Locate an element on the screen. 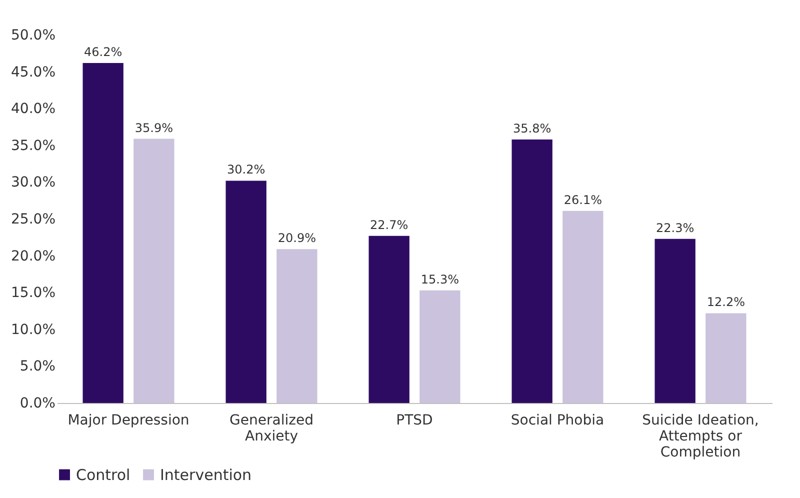 The height and width of the screenshot is (498, 800). y-tick-label: 20.0% is located at coordinates (33, 256).